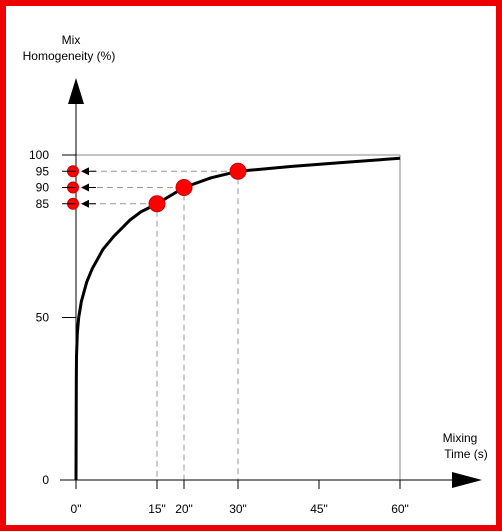 The height and width of the screenshot is (531, 502). What do you see at coordinates (76, 91) in the screenshot?
I see `y-axis-arrowhead` at bounding box center [76, 91].